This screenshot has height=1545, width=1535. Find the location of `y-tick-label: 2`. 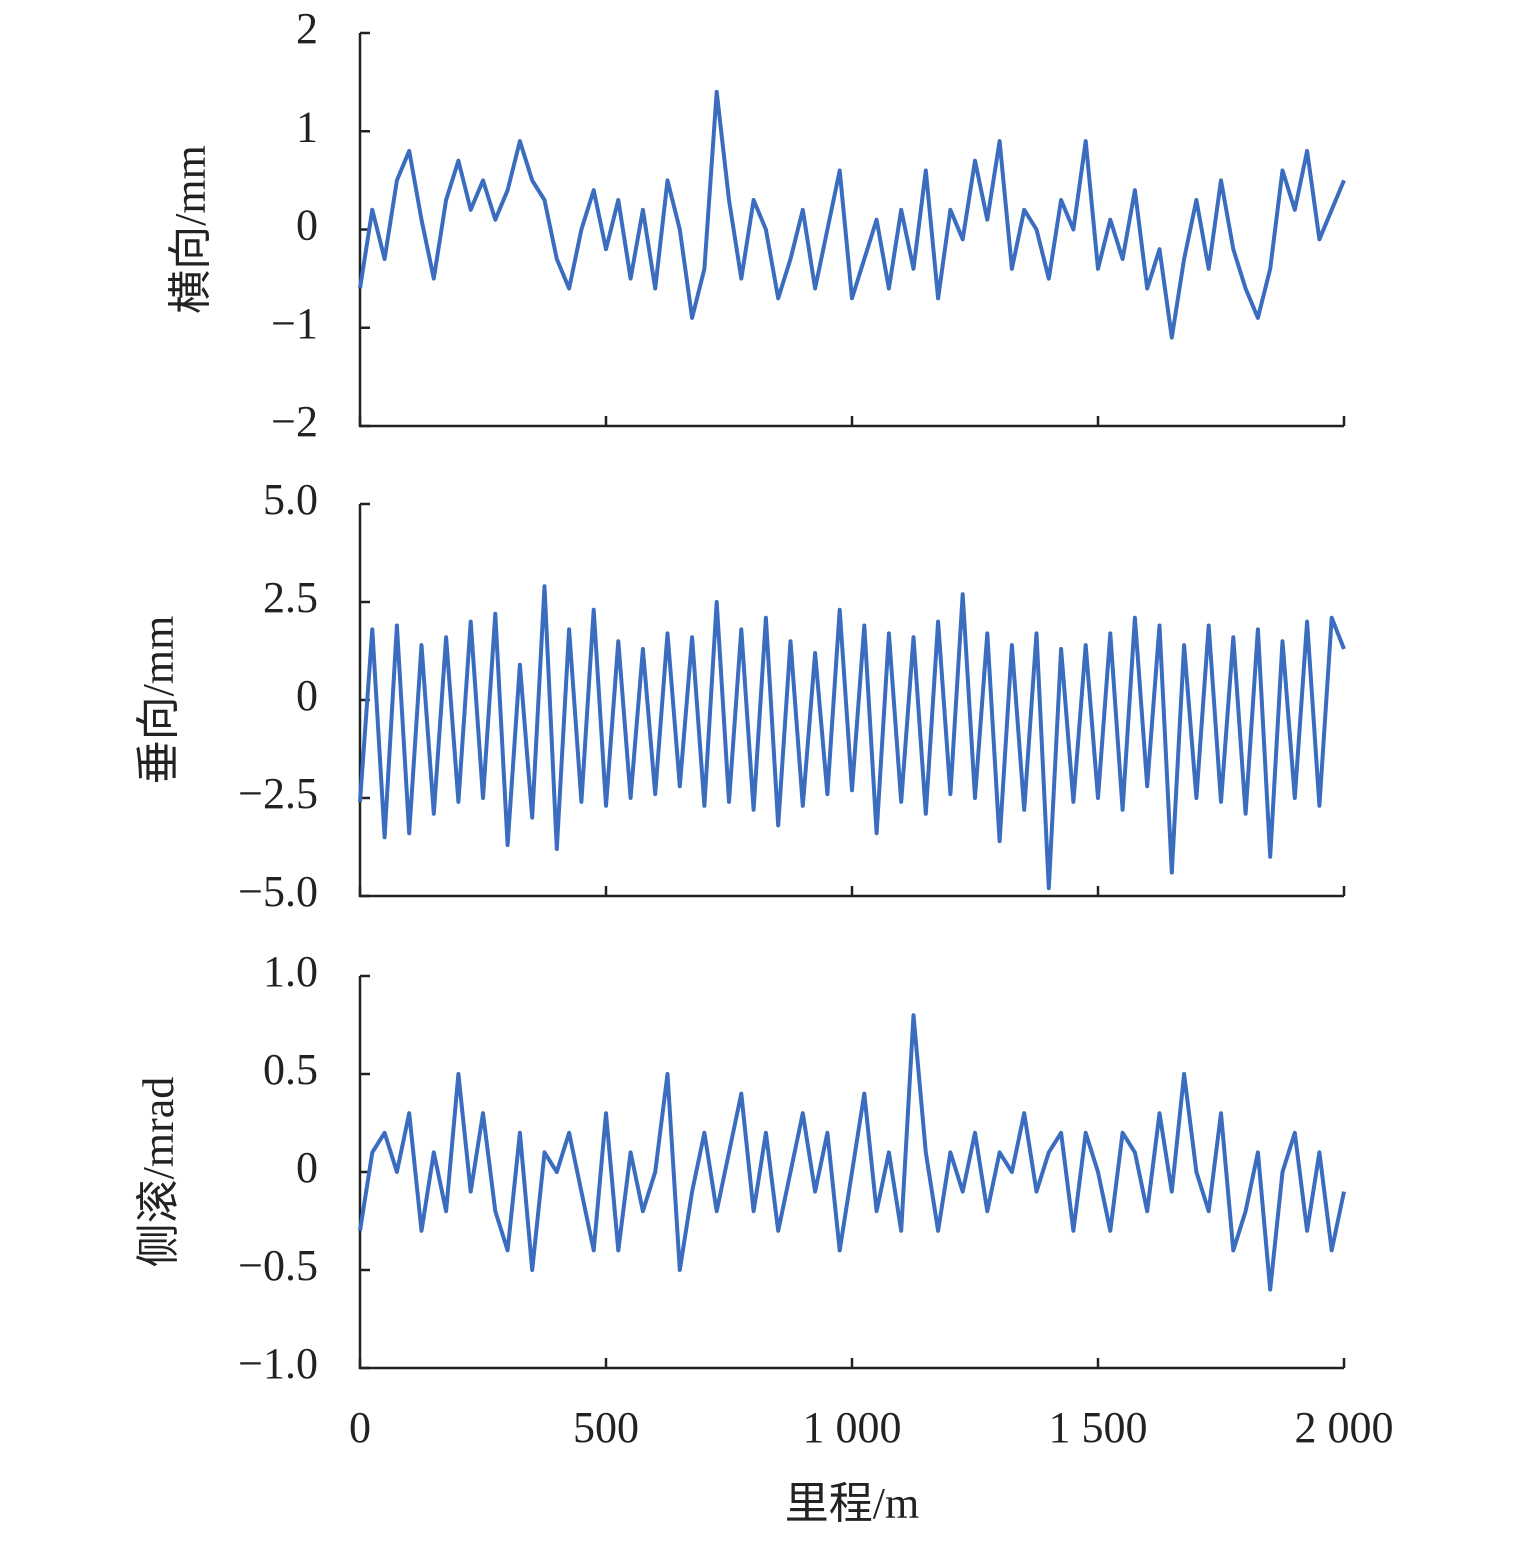

y-tick-label: 2 is located at coordinates (307, 28).